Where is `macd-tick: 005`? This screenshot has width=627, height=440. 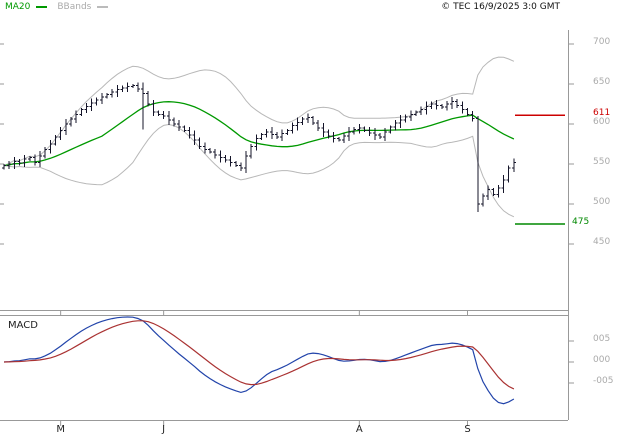 macd-tick: 005 is located at coordinates (602, 339).